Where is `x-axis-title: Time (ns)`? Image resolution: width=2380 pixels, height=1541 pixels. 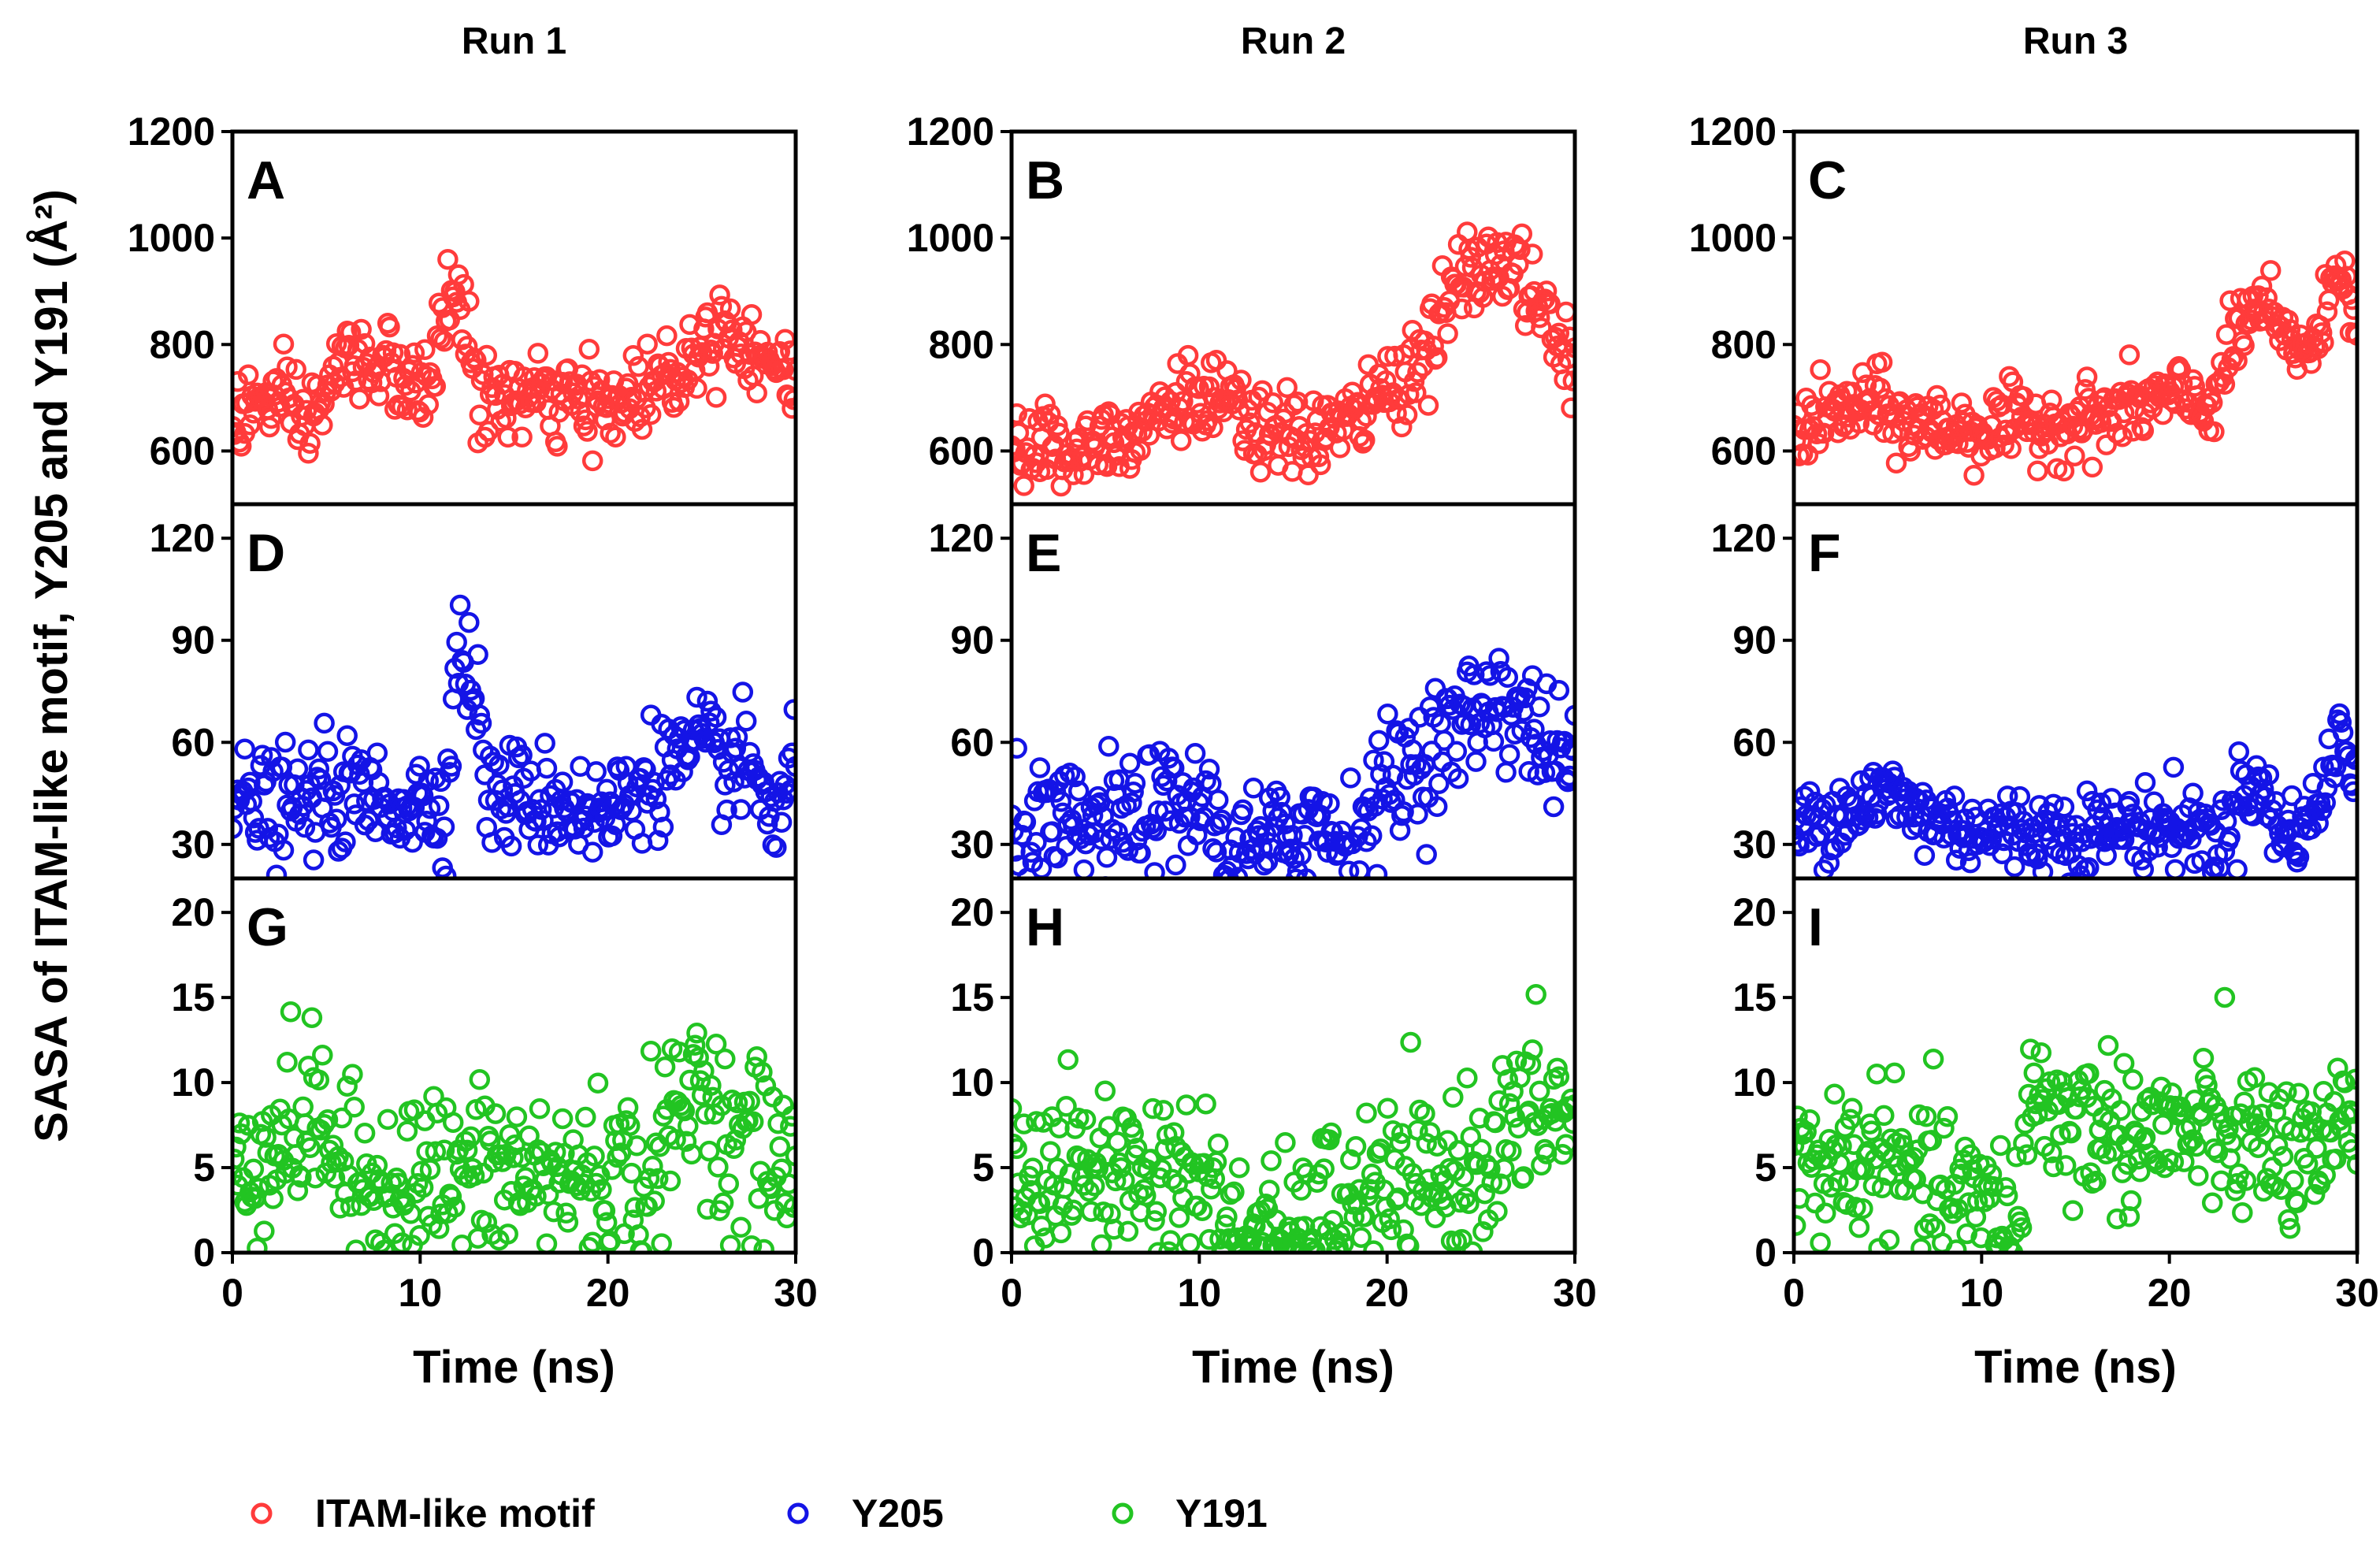 x-axis-title: Time (ns) is located at coordinates (2075, 1367).